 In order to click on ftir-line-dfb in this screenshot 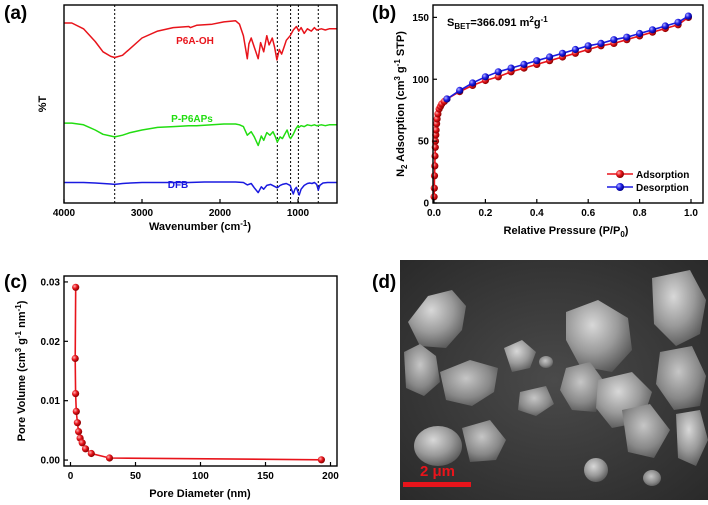, I will do `click(200, 188)`.